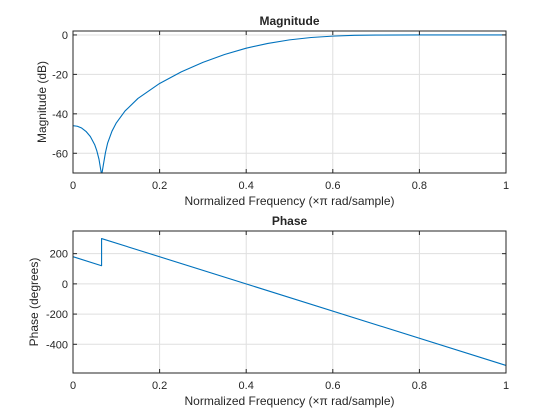  I want to click on phase-x-tick-label: 1, so click(506, 386).